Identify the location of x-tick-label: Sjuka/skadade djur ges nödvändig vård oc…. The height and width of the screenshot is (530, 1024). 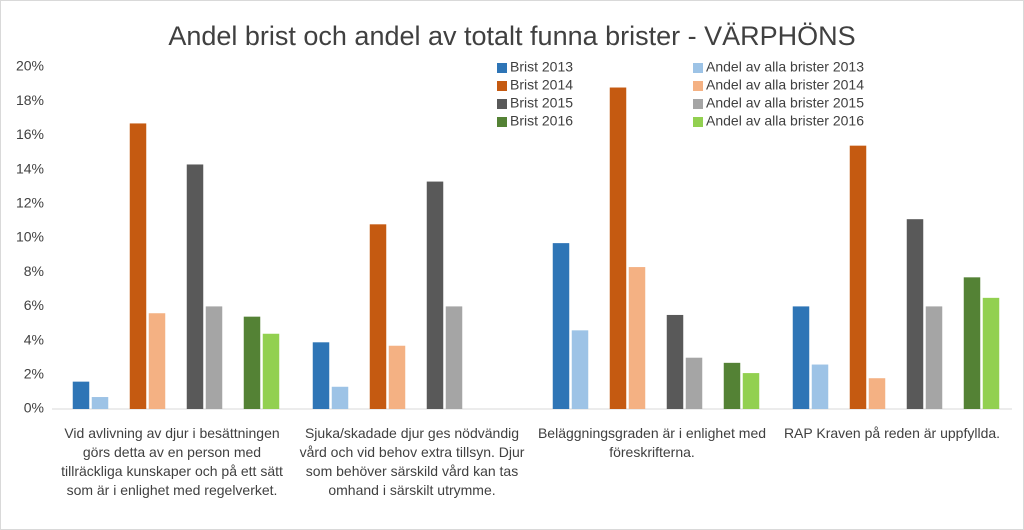
(412, 461).